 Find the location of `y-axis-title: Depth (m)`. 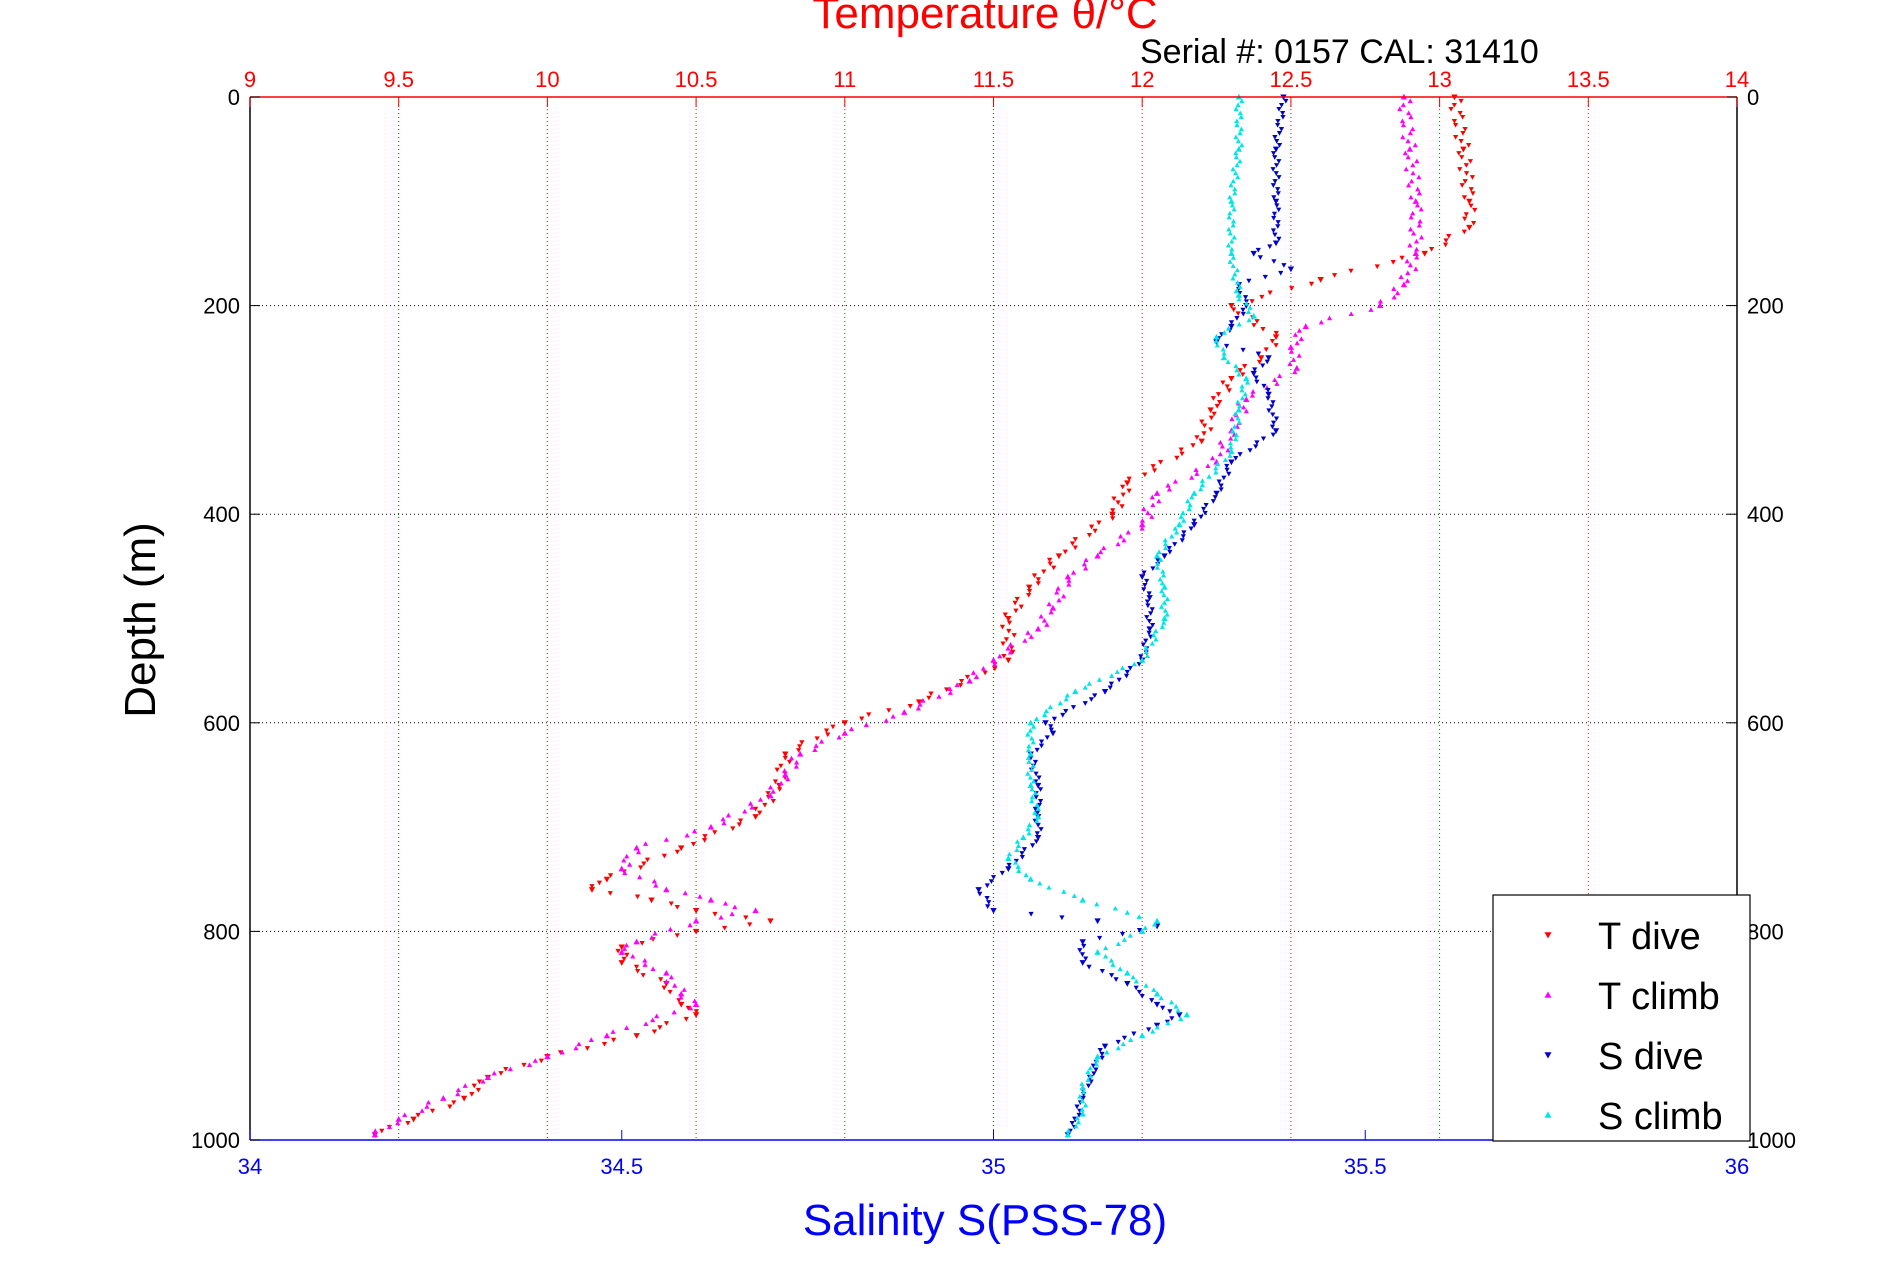

y-axis-title: Depth (m) is located at coordinates (140, 620).